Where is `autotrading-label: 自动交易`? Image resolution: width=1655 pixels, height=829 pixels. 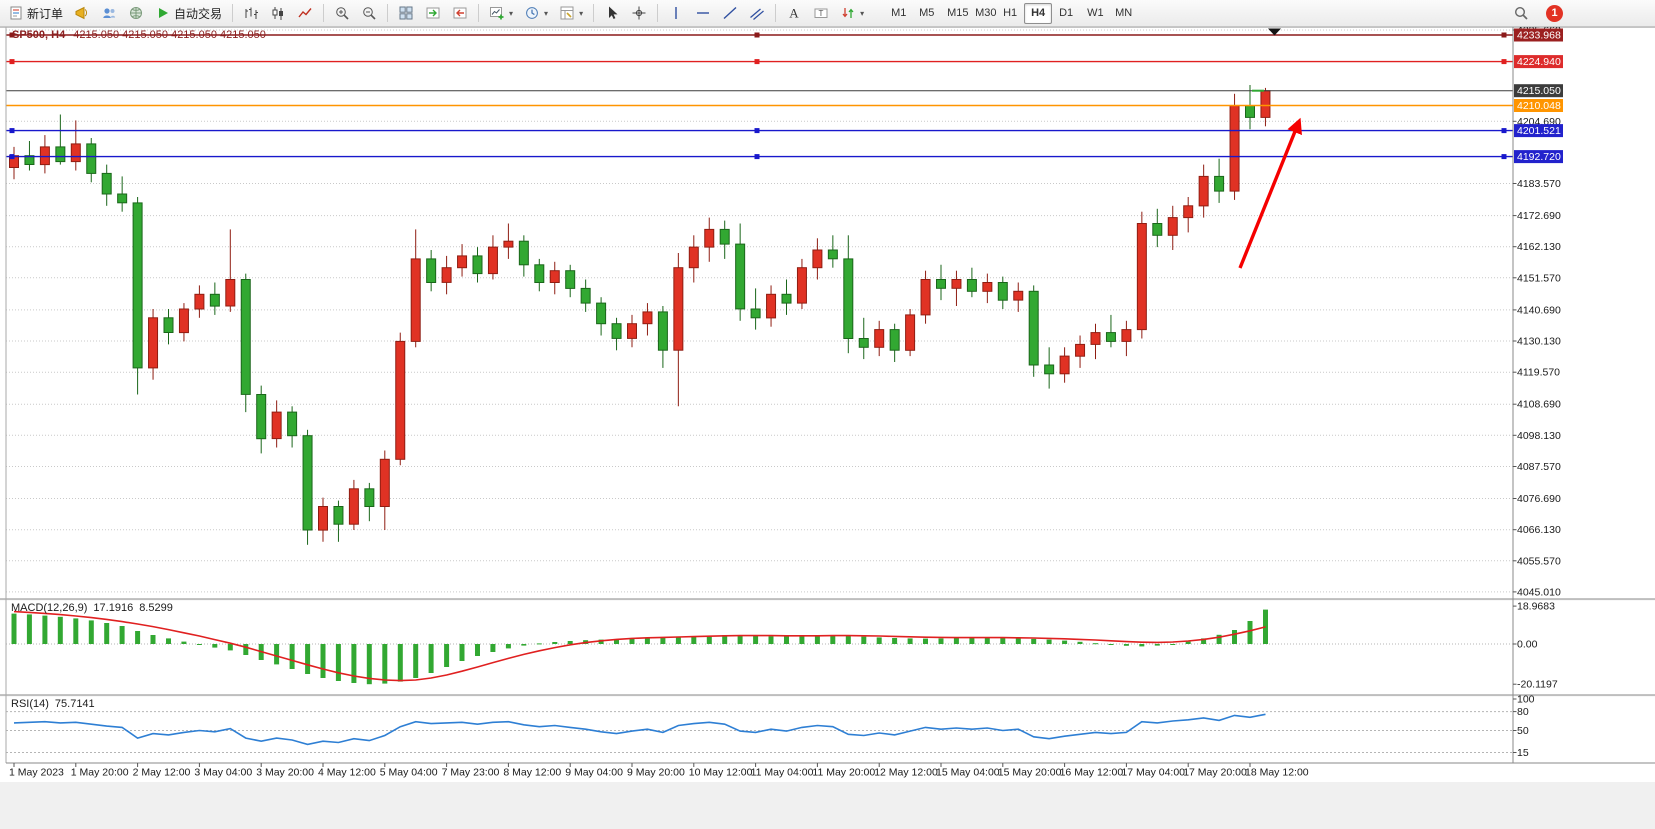
autotrading-label: 自动交易 is located at coordinates (198, 13).